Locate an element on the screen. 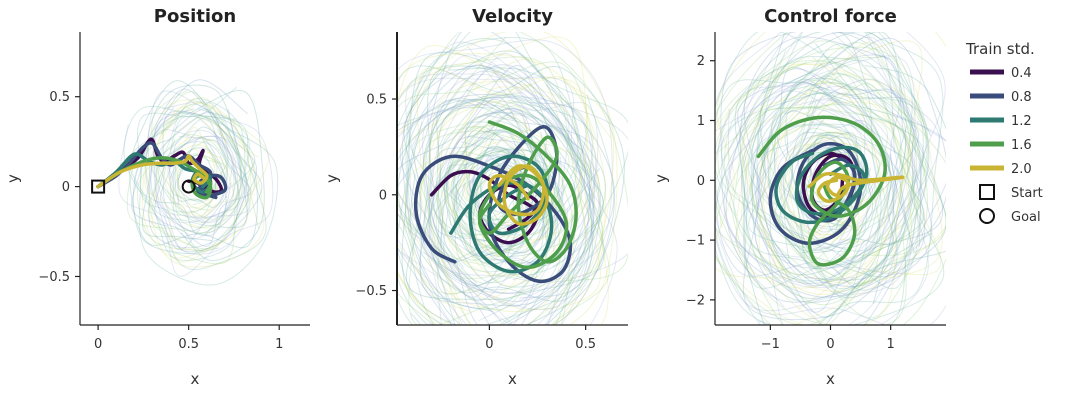 This screenshot has height=403, width=1066. legend: Train std. 0.4 0.8 1.2 1.6 2.0 Start Goal is located at coordinates (1004, 132).